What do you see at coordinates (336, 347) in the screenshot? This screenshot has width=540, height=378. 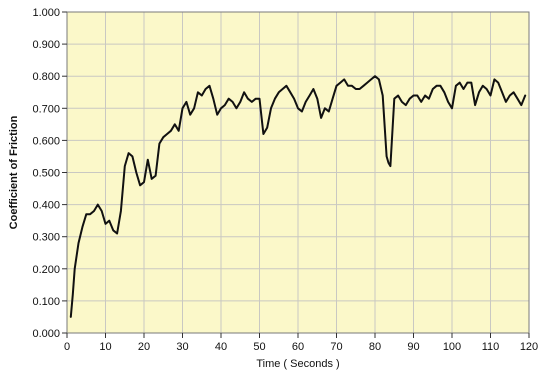 I see `x-tick-label: 70` at bounding box center [336, 347].